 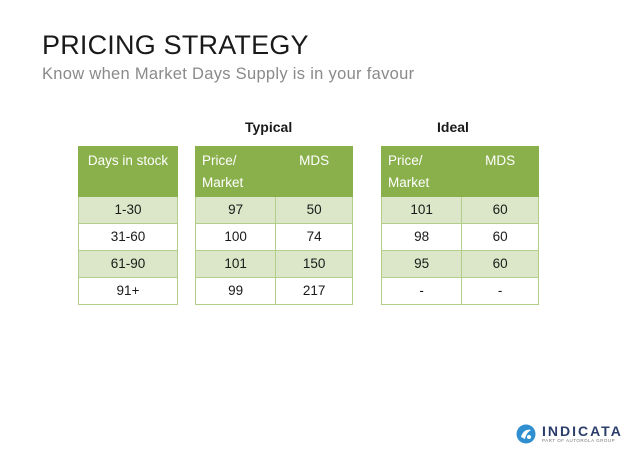 I want to click on ideal-mds-header: MDS, so click(x=500, y=171).